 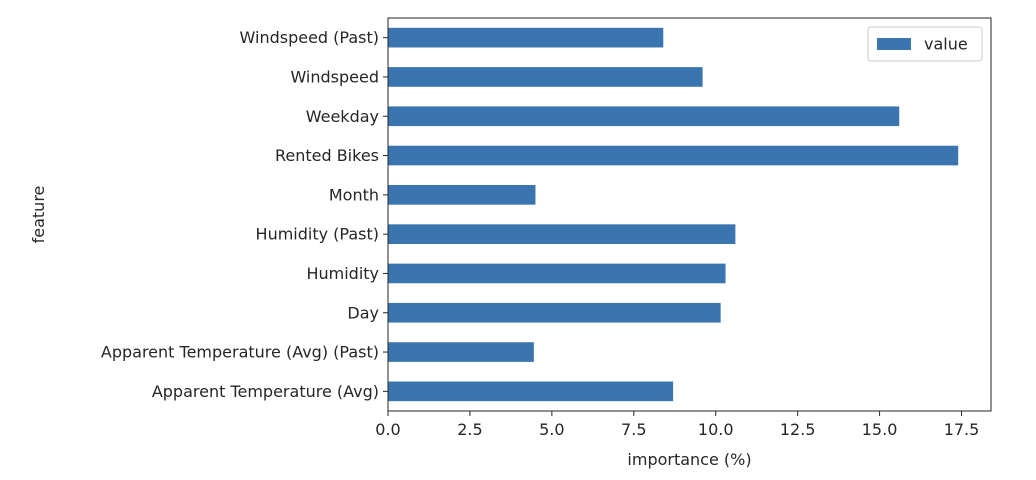 What do you see at coordinates (962, 429) in the screenshot?
I see `x-tick-label-7: 17.5` at bounding box center [962, 429].